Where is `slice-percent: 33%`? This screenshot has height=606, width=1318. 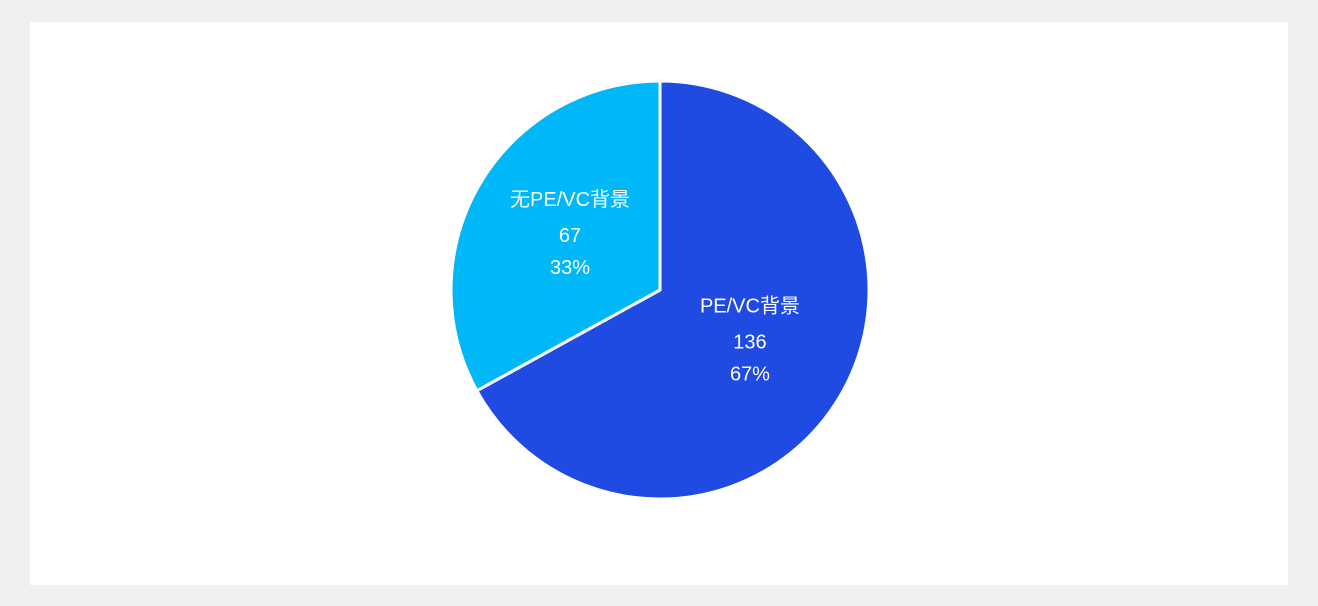
slice-percent: 33% is located at coordinates (570, 268).